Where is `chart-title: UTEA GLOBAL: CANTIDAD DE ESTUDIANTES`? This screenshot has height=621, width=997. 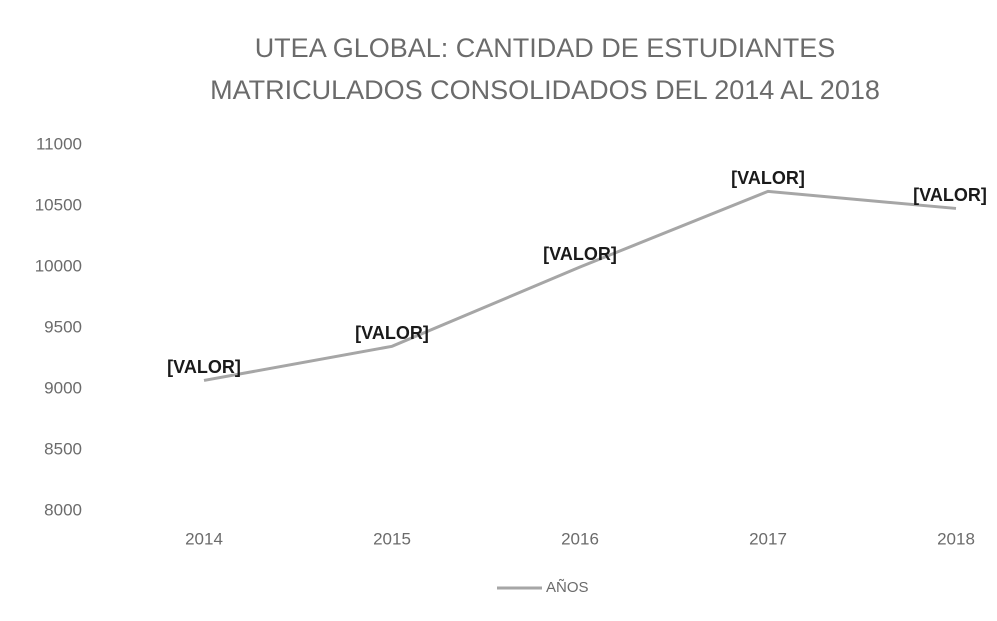 chart-title: UTEA GLOBAL: CANTIDAD DE ESTUDIANTES is located at coordinates (545, 48).